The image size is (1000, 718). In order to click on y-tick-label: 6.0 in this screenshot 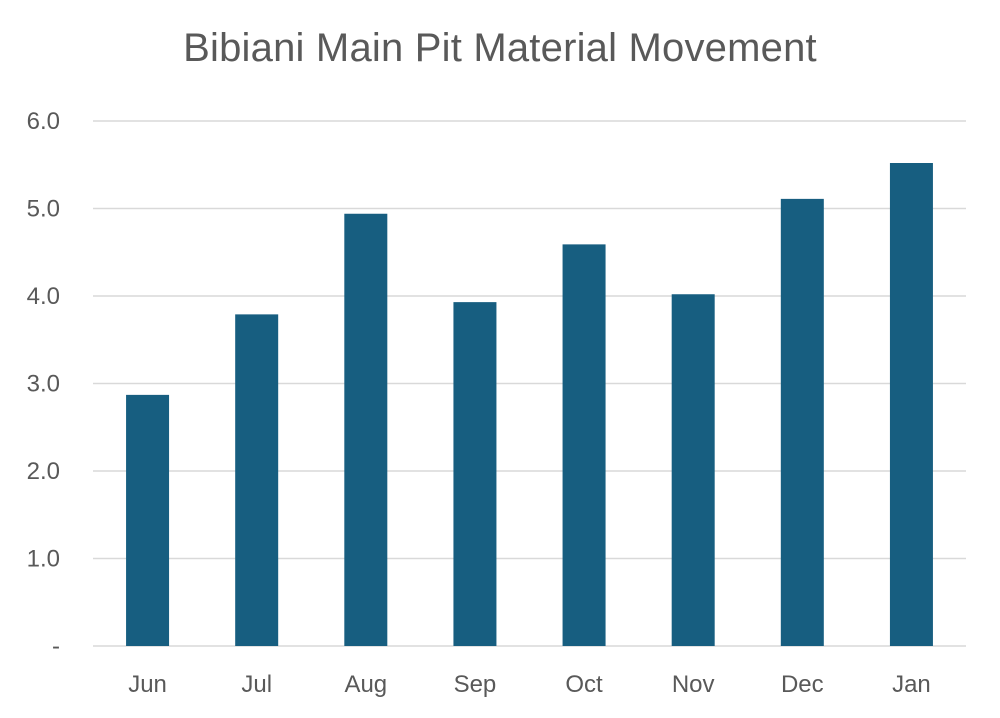, I will do `click(43, 121)`.